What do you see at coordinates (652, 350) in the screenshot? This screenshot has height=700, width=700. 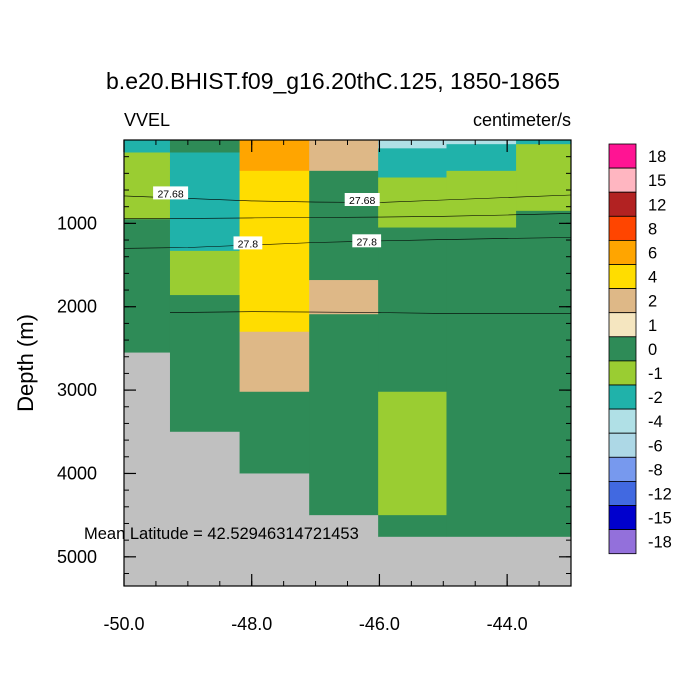 I see `colorbar-label: 0` at bounding box center [652, 350].